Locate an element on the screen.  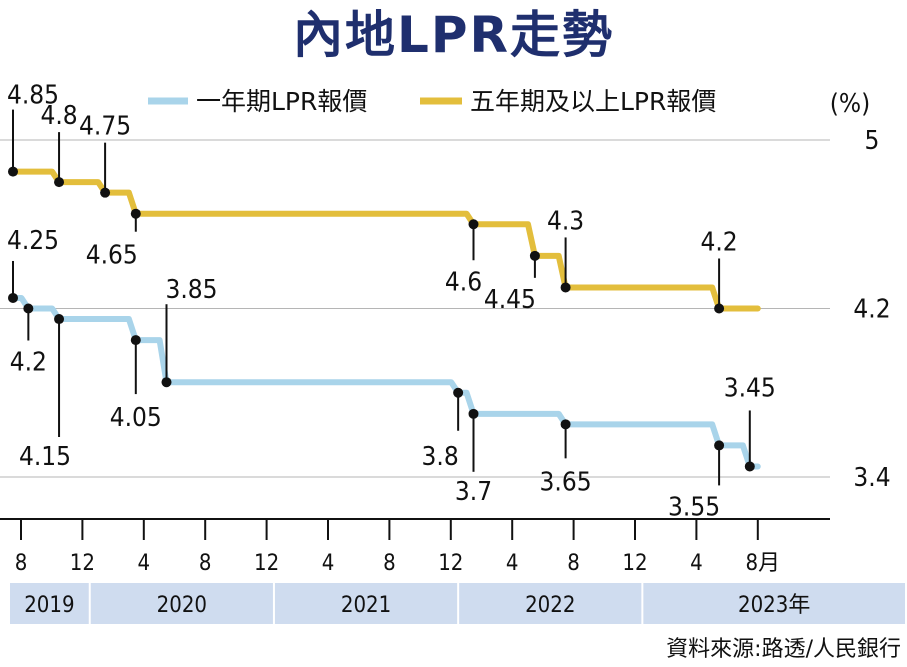
chart-title: 內地LPR走勢 is located at coordinates (453, 35).